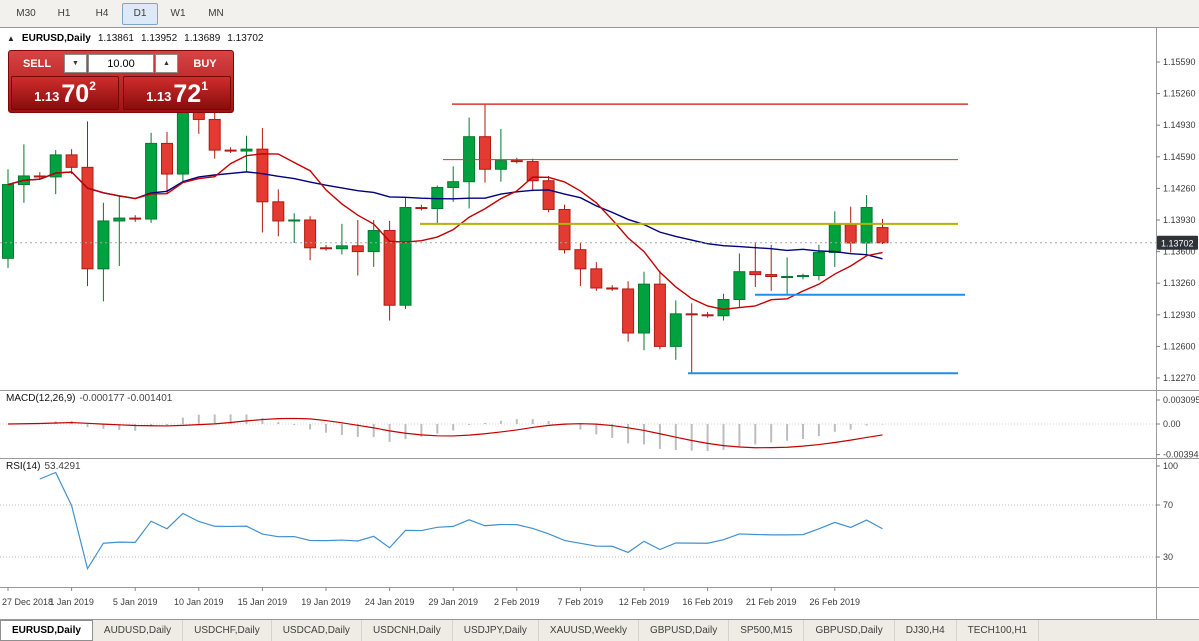  I want to click on volume-increase-button: ▲, so click(166, 63).